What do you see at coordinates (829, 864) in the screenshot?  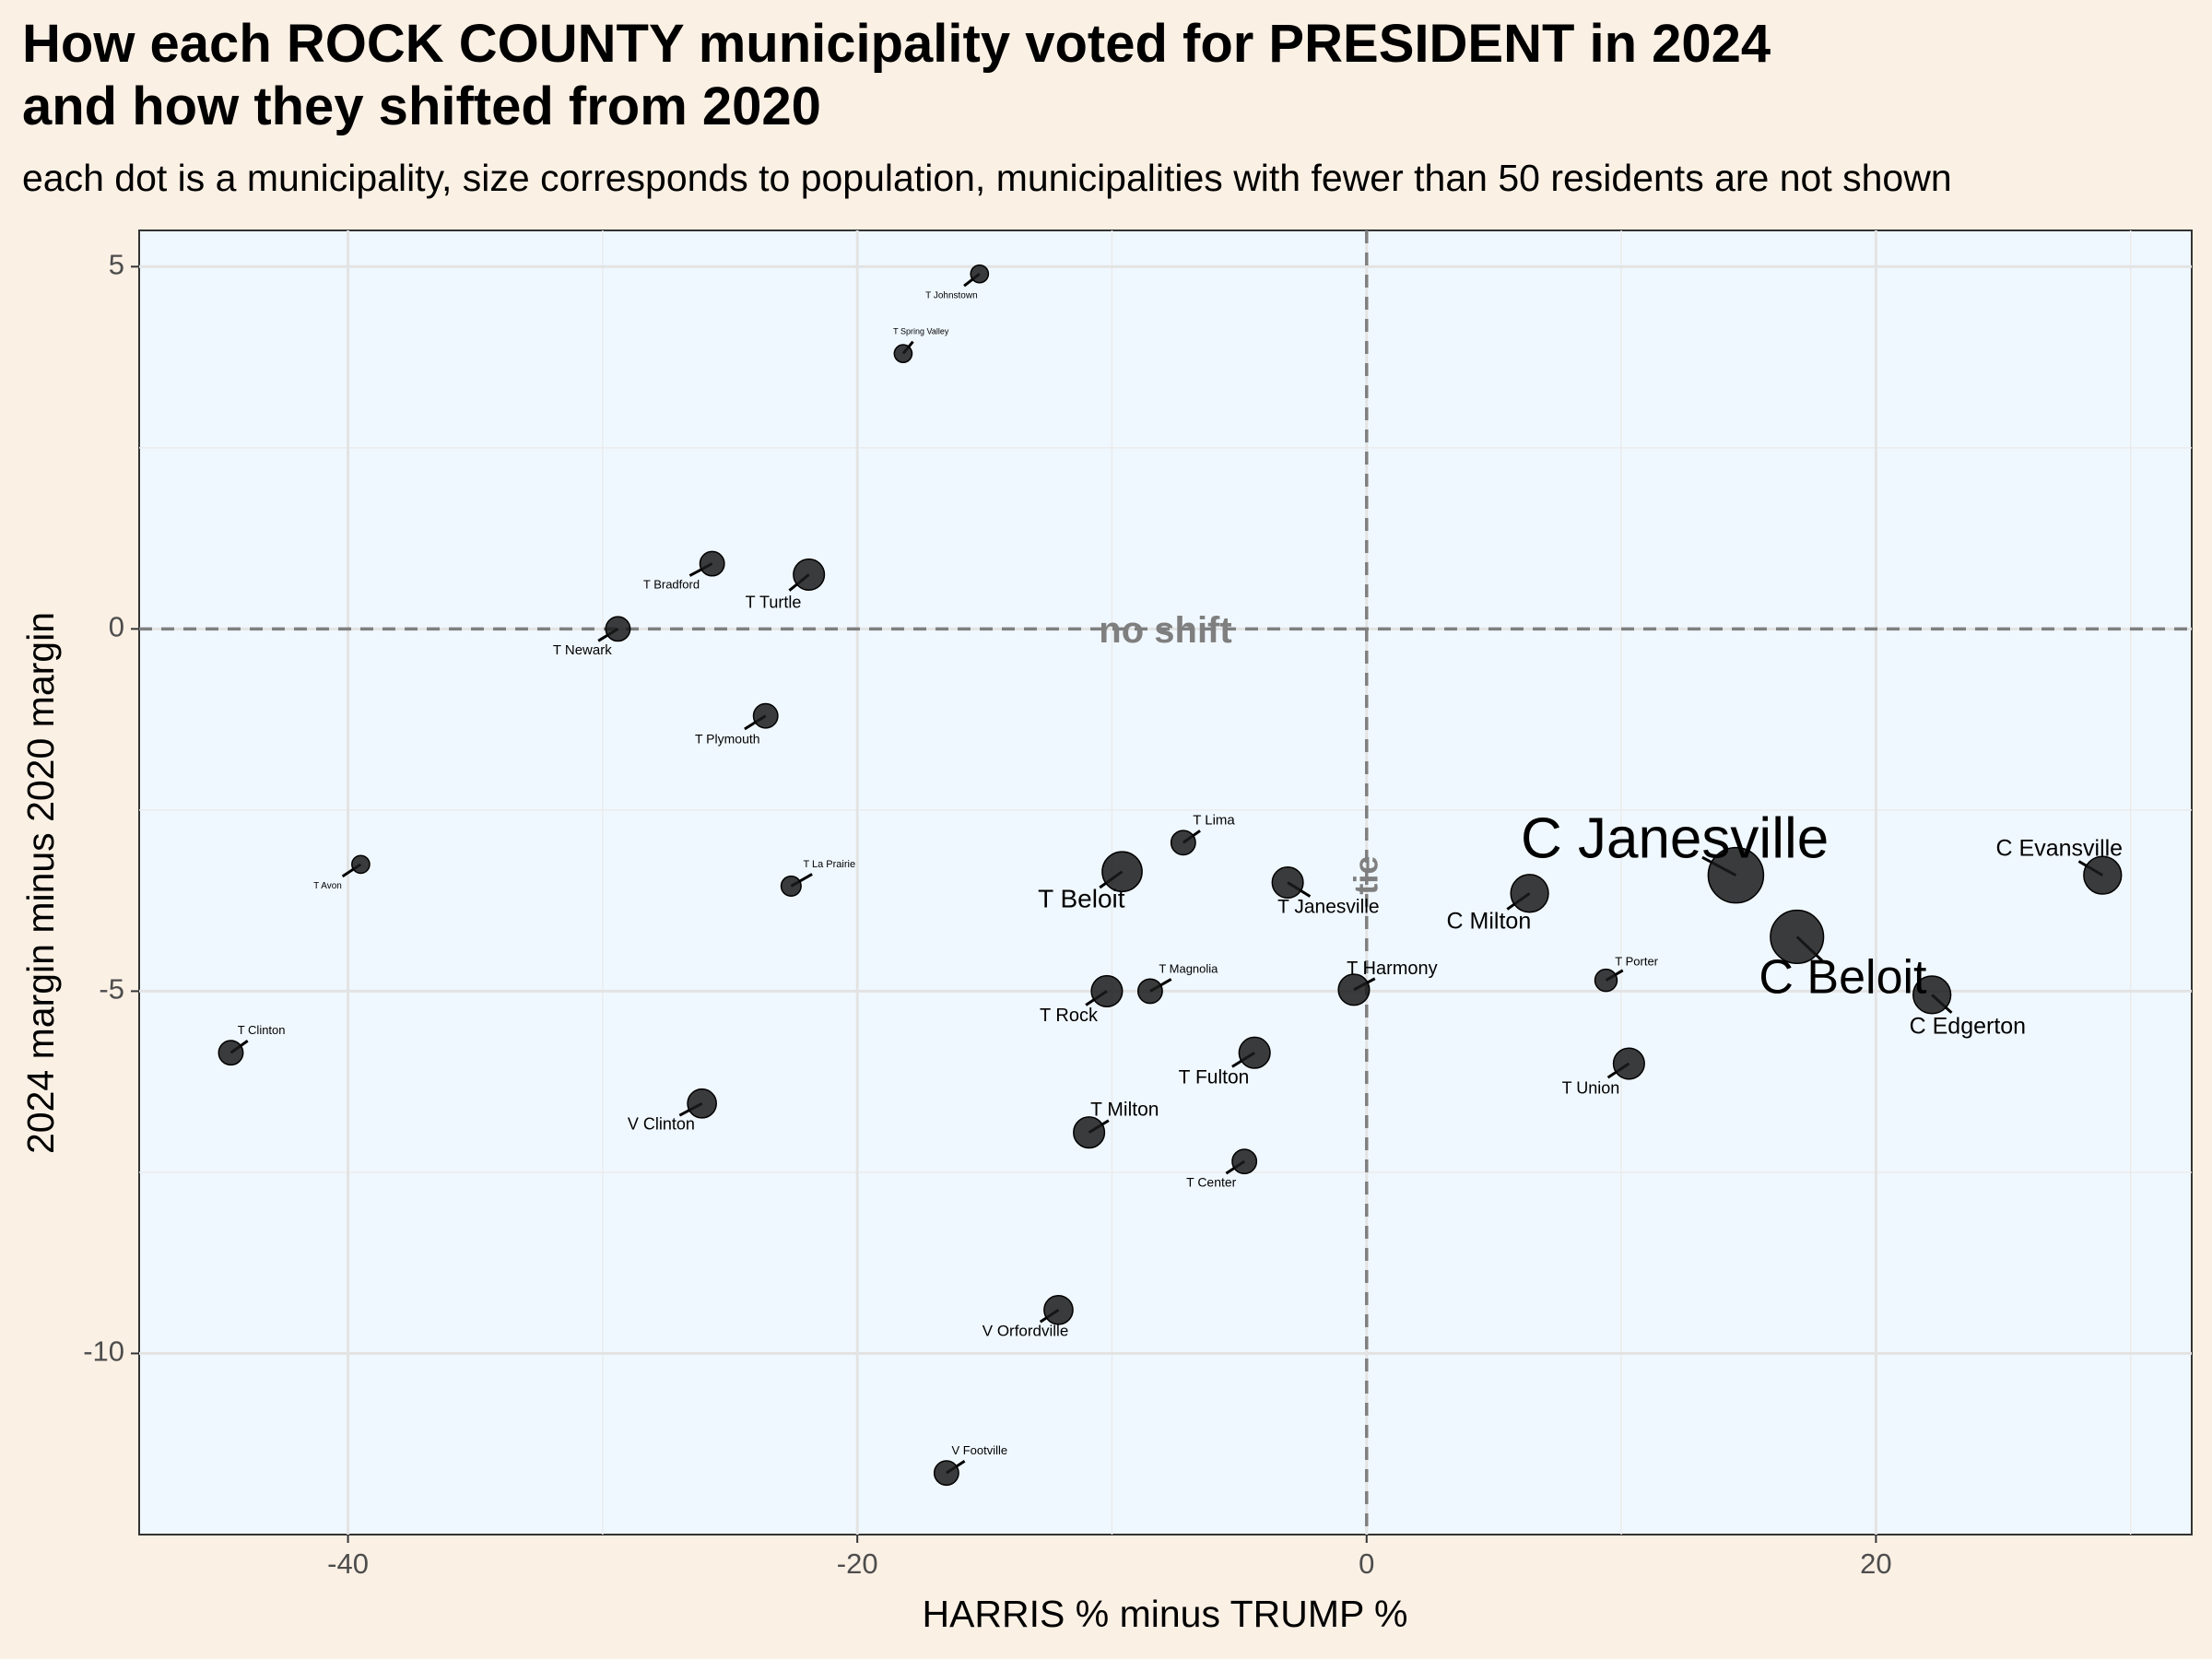 I see `point-label: T La Prairie` at bounding box center [829, 864].